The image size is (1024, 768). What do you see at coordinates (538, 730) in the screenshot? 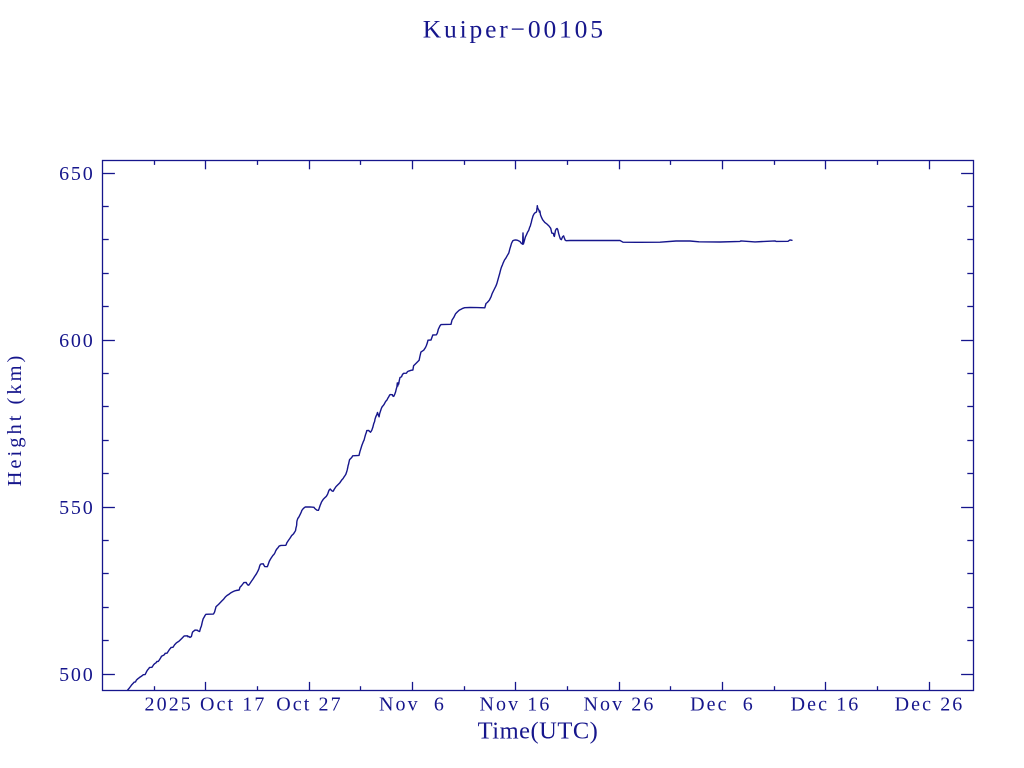
I see `svg-text: Time(UTC)` at bounding box center [538, 730].